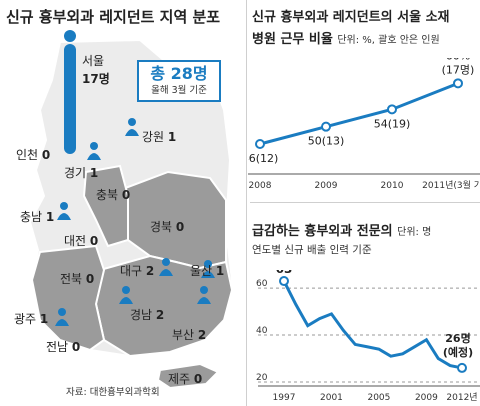 This screenshot has width=480, height=406. Describe the element at coordinates (458, 60) in the screenshot. I see `data-label: 60%` at that location.